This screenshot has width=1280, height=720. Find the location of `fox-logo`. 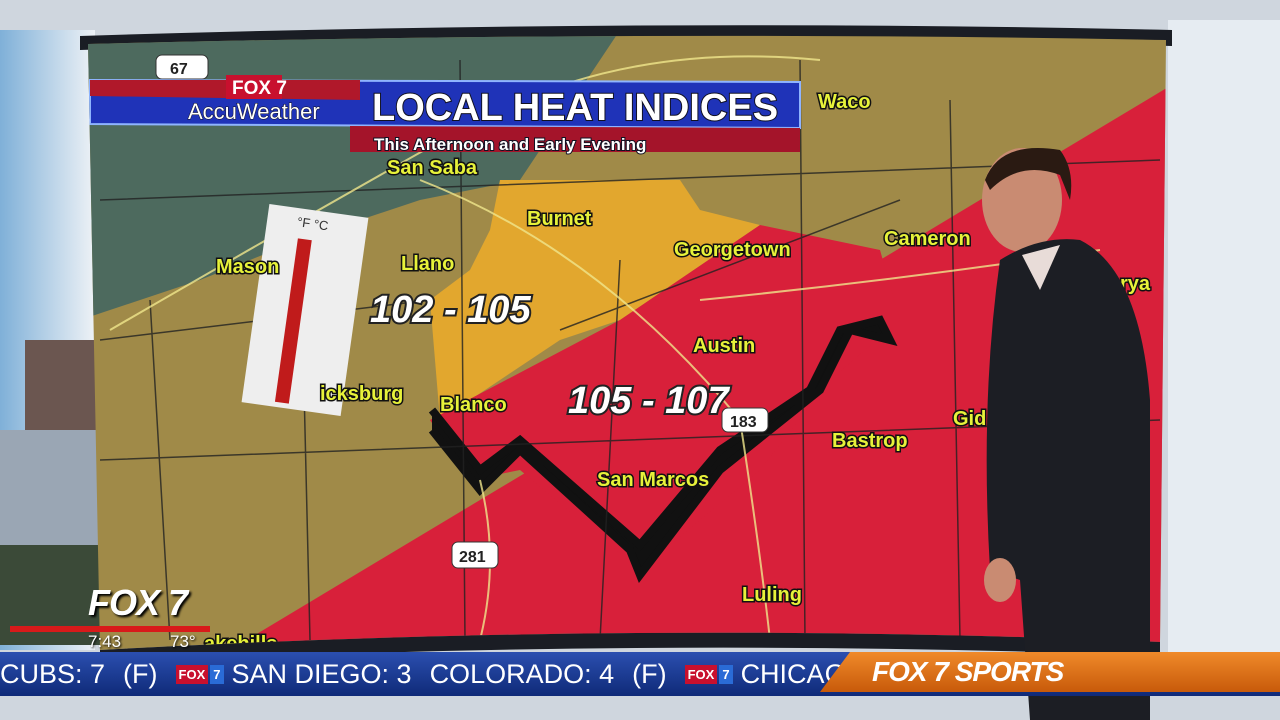

fox-logo is located at coordinates (254, 87).